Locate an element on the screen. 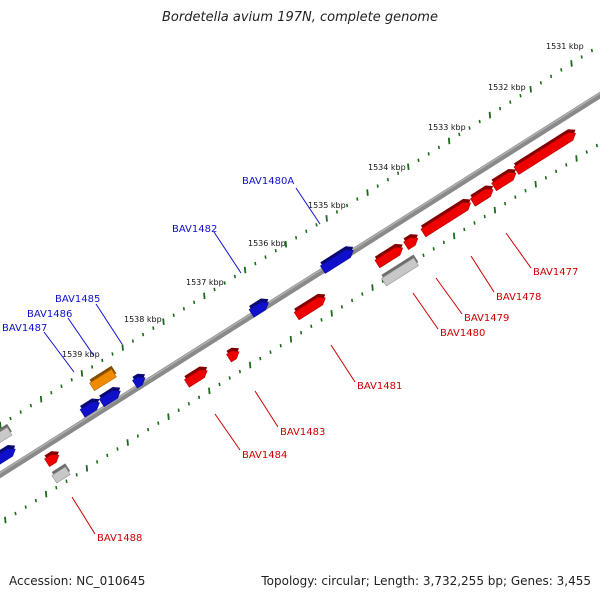 This screenshot has width=600, height=600. gene-bav1478 is located at coordinates (505, 179).